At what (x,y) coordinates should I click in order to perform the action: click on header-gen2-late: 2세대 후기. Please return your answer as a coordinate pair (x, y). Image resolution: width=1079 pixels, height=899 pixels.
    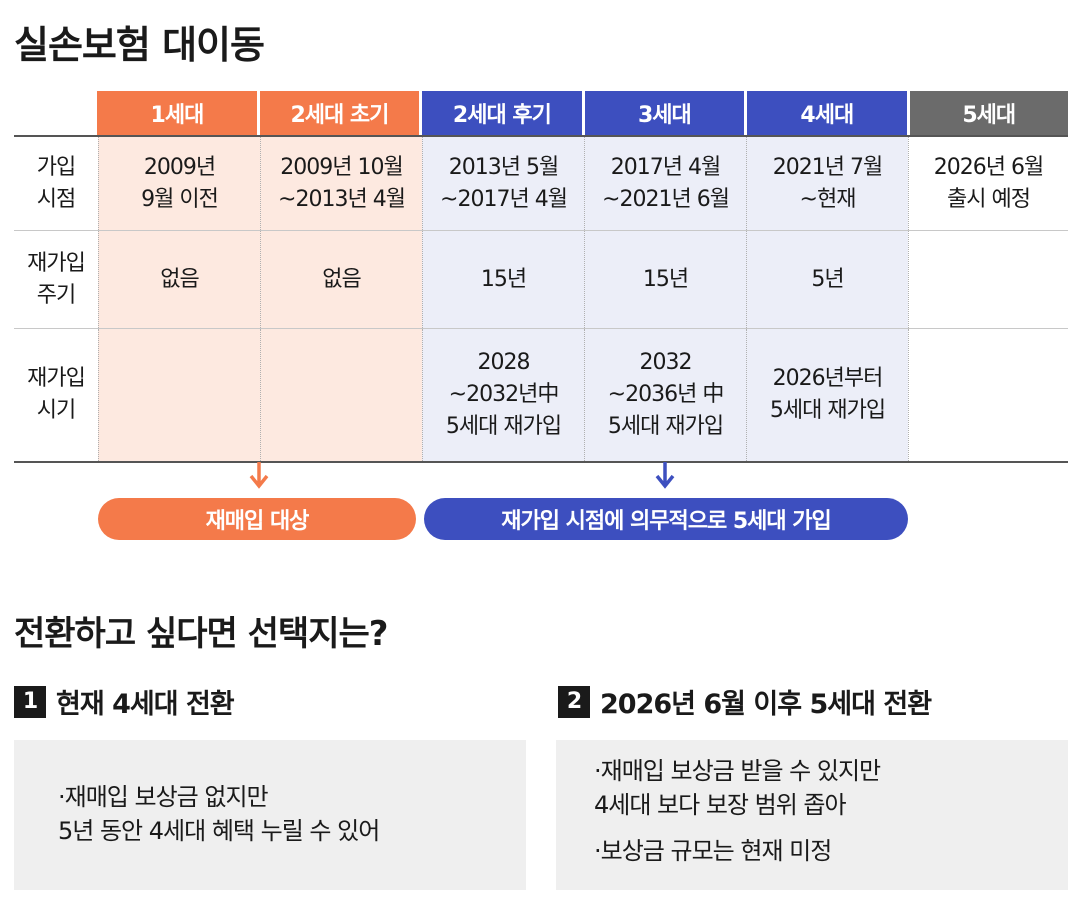
    Looking at the image, I should click on (502, 113).